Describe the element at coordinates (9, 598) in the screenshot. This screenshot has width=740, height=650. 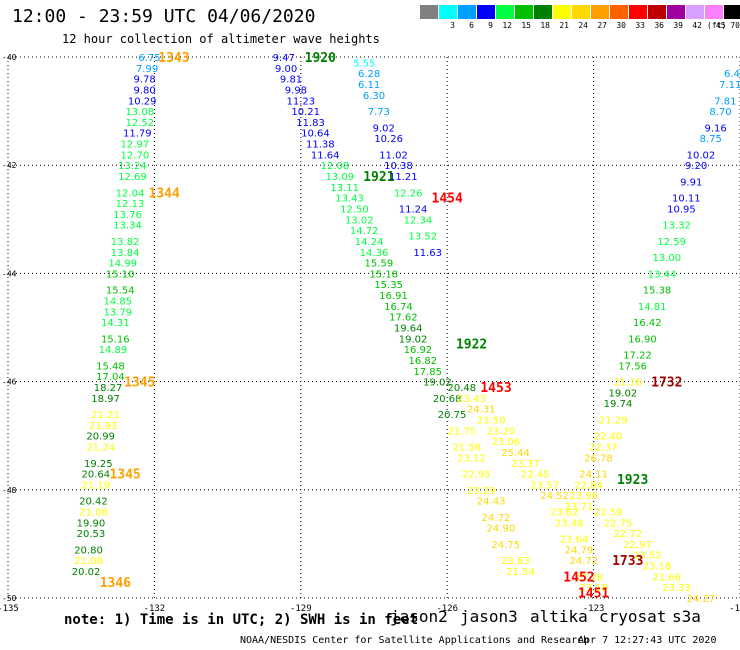
I see `y-tick-label: -50` at that location.